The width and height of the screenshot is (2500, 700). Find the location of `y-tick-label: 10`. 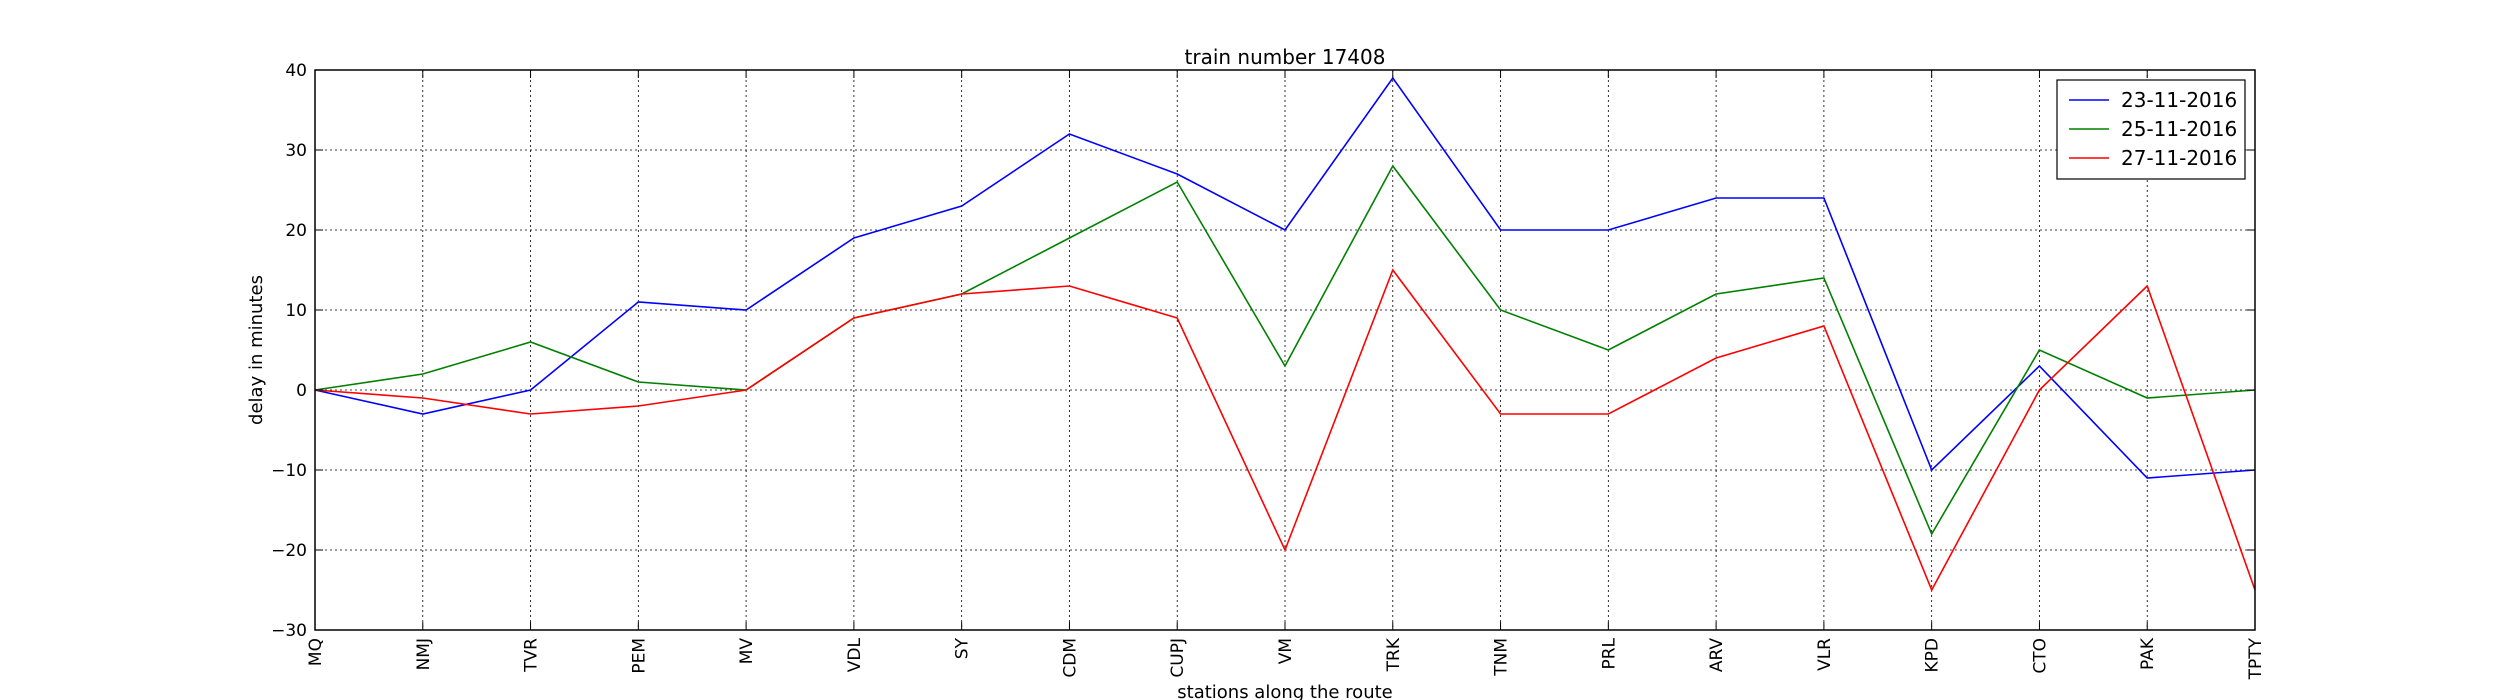

y-tick-label: 10 is located at coordinates (296, 311).